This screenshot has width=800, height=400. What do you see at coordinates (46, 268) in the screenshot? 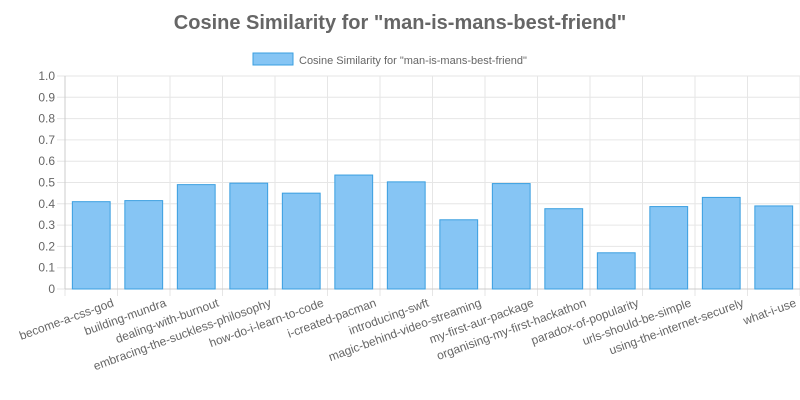
I see `y-tick-label: 0.1` at bounding box center [46, 268].